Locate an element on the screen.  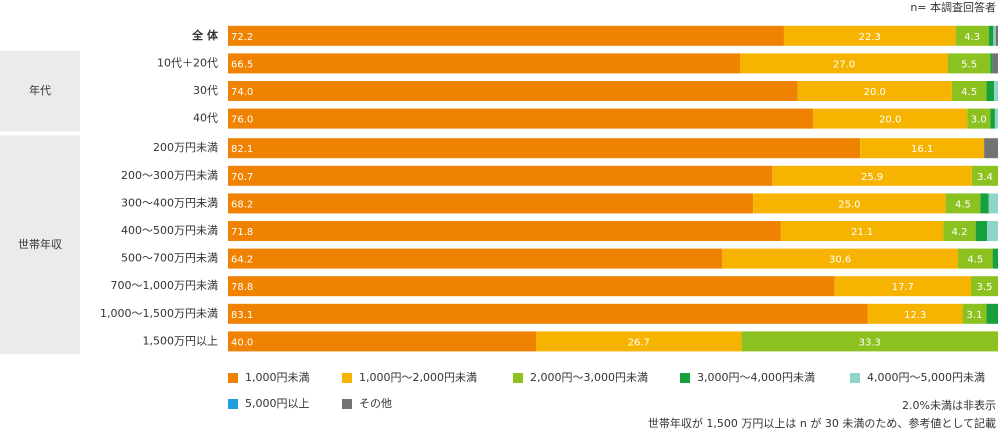
note: 世帯年収が 1,500 万円以上は n が 30 未満のため、参考値として記載 is located at coordinates (822, 423).